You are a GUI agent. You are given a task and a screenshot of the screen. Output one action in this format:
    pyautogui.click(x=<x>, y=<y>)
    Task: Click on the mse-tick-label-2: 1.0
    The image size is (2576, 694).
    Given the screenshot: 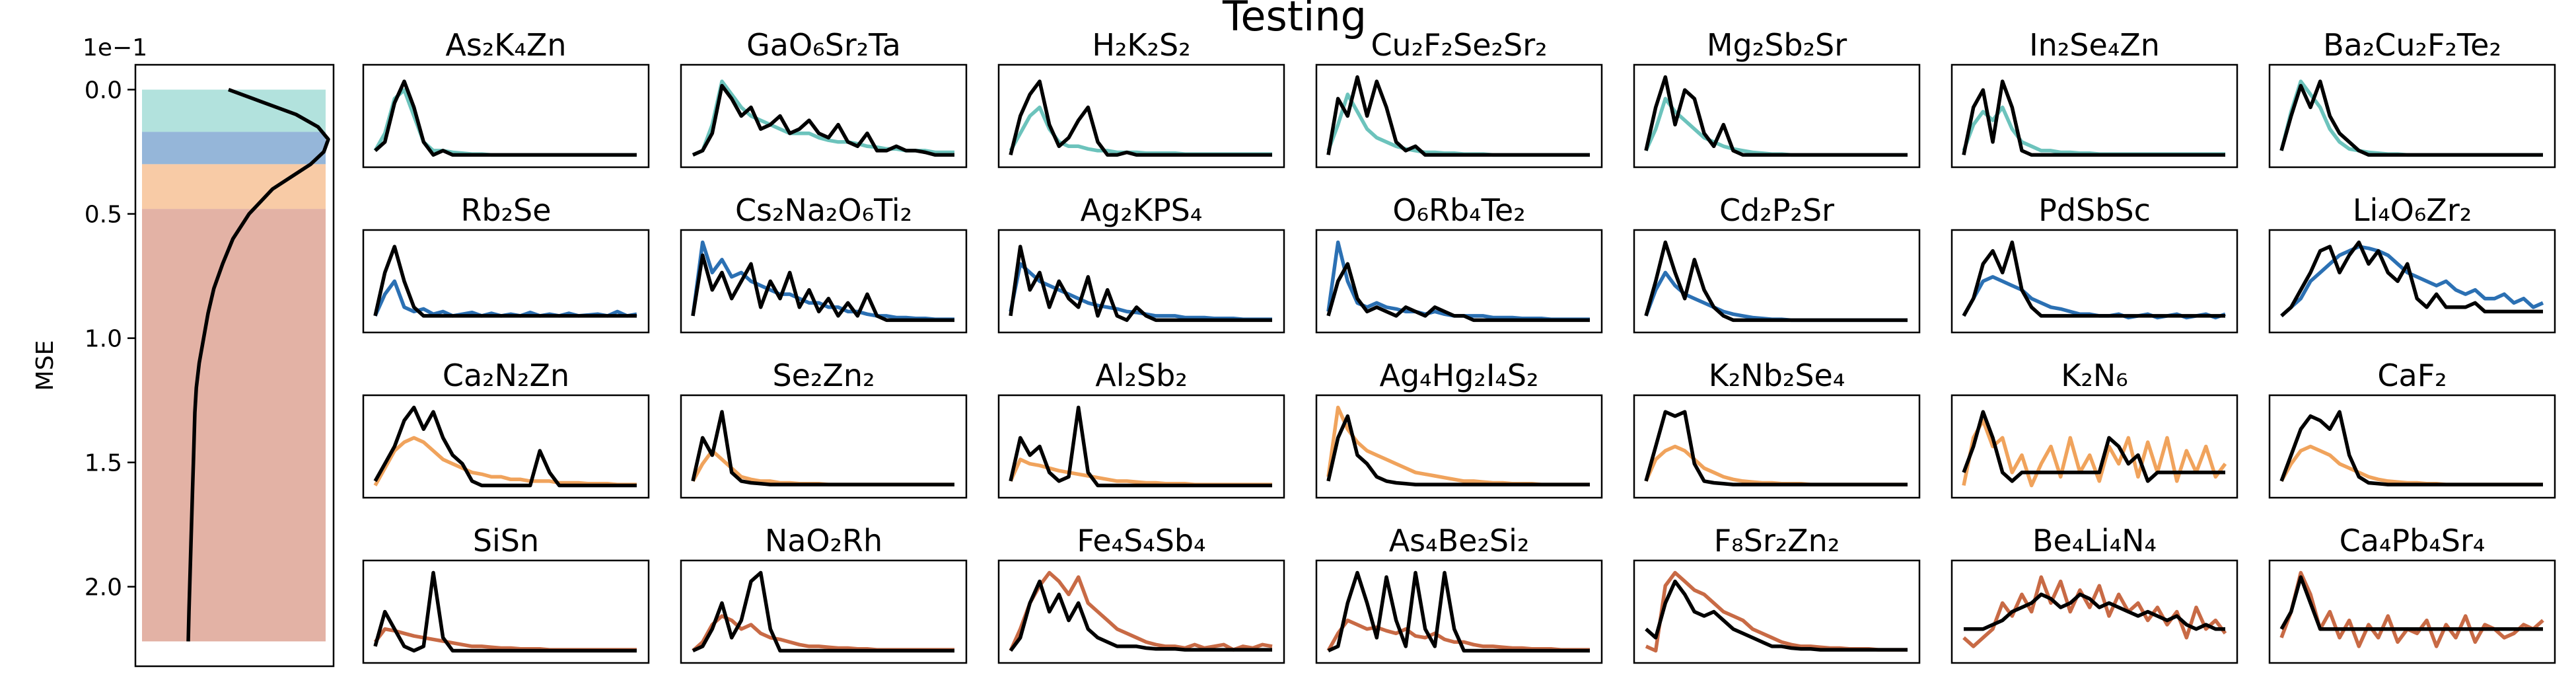 What is the action you would take?
    pyautogui.click(x=104, y=339)
    